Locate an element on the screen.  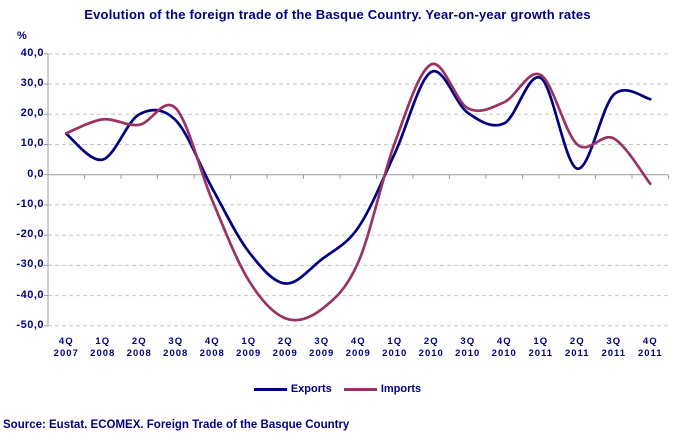
x-tick-label: 3Q 2011 is located at coordinates (614, 348).